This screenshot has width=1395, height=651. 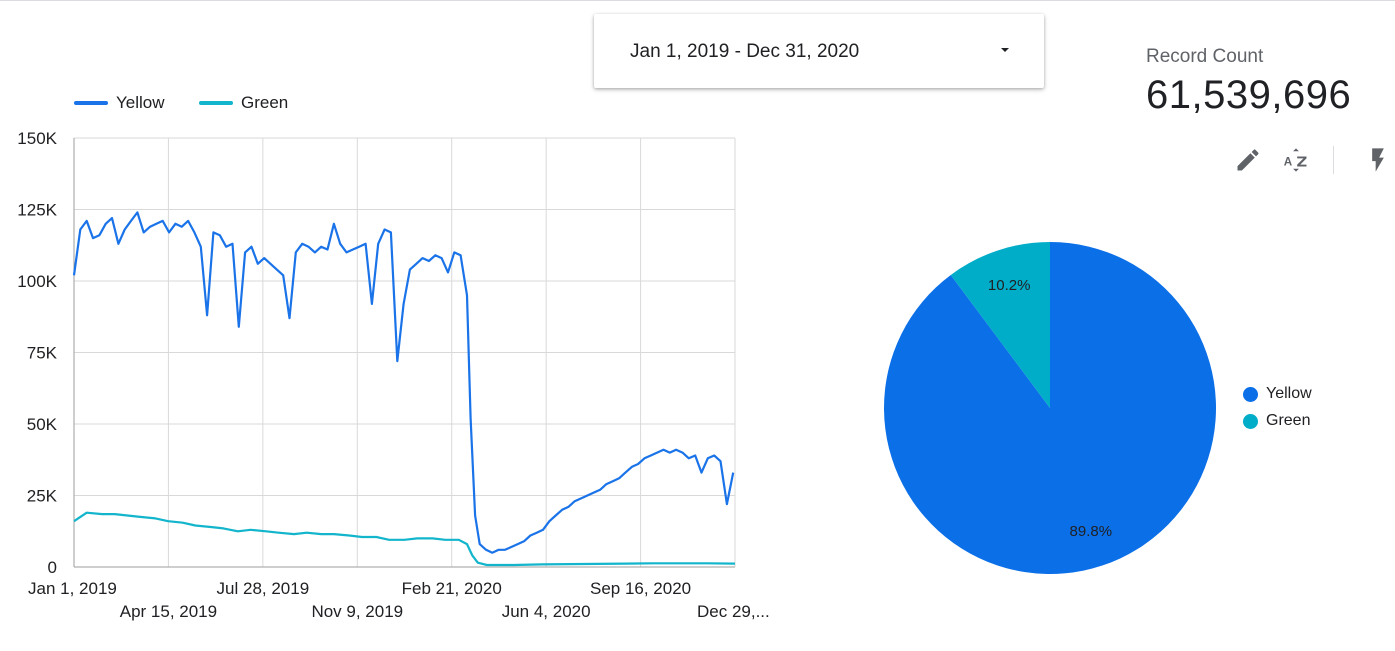 What do you see at coordinates (640, 588) in the screenshot?
I see `x-tick-label: Sep 16, 2020` at bounding box center [640, 588].